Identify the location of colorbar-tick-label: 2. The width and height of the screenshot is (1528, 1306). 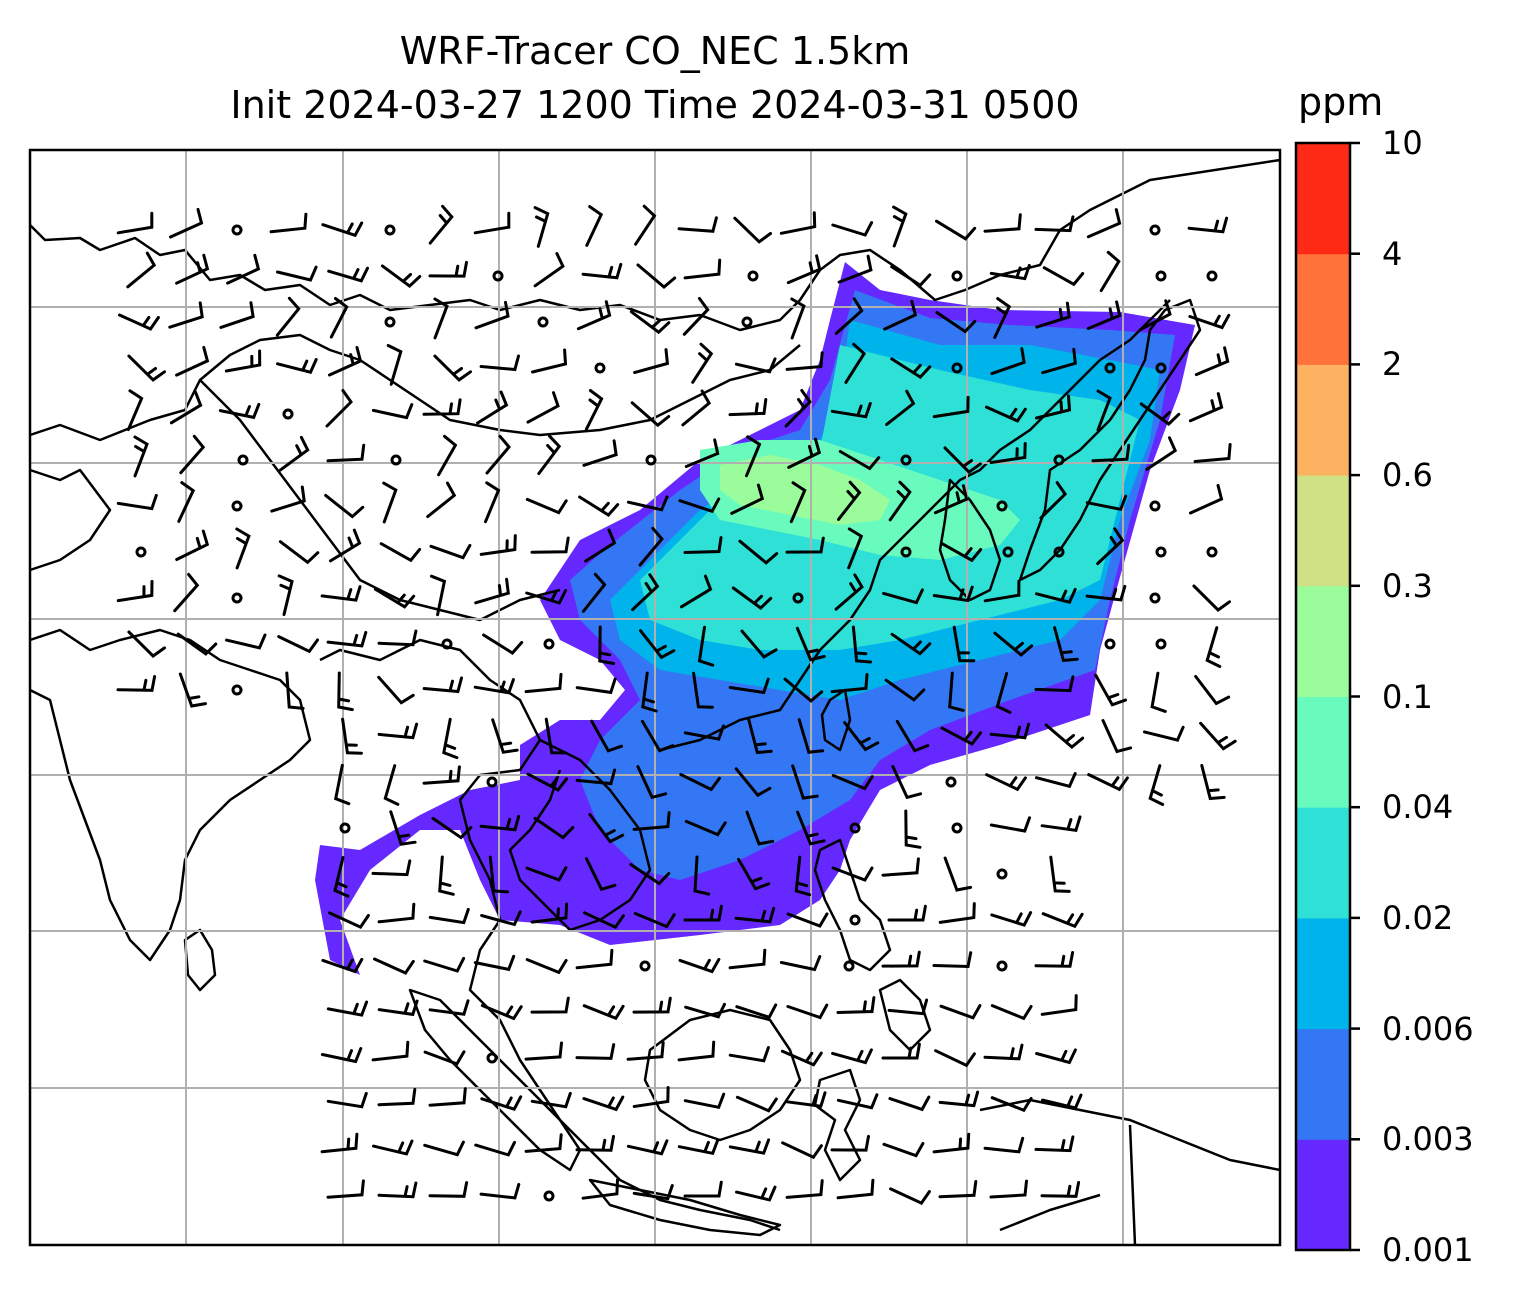
(1392, 364).